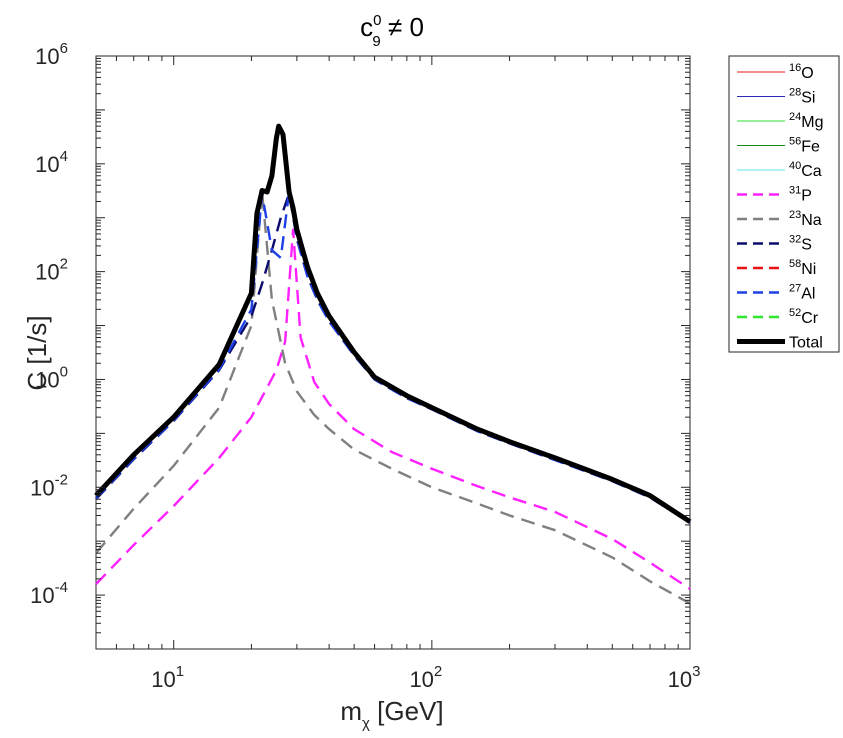  I want to click on chart-title: c0 9 ≠ 0, so click(392, 31).